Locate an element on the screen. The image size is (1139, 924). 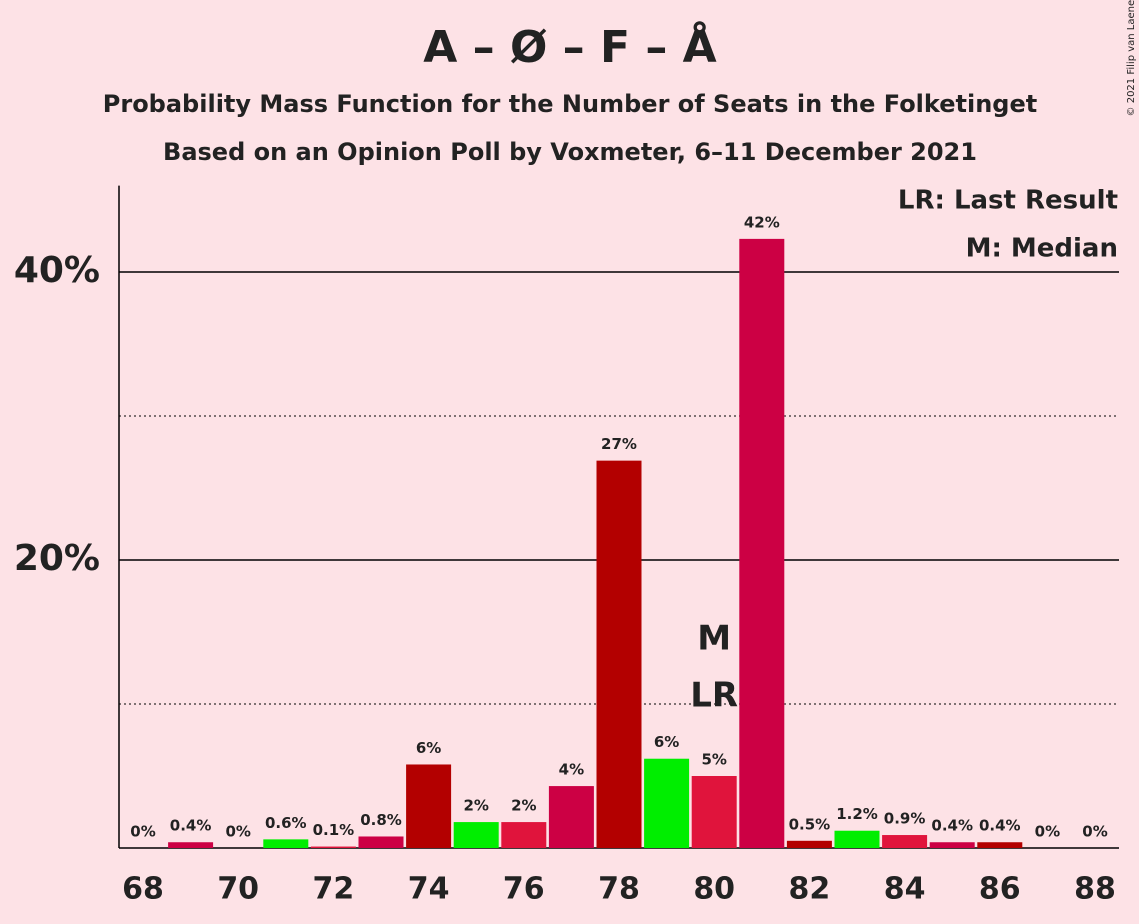
value-label: 27% is located at coordinates (619, 444).